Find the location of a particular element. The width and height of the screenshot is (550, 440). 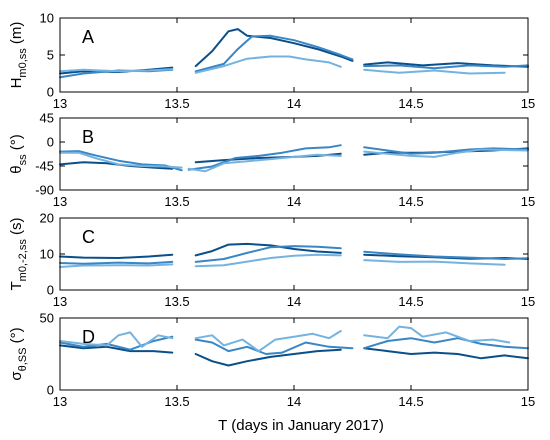

y-tick-label: 20 is located at coordinates (47, 218).